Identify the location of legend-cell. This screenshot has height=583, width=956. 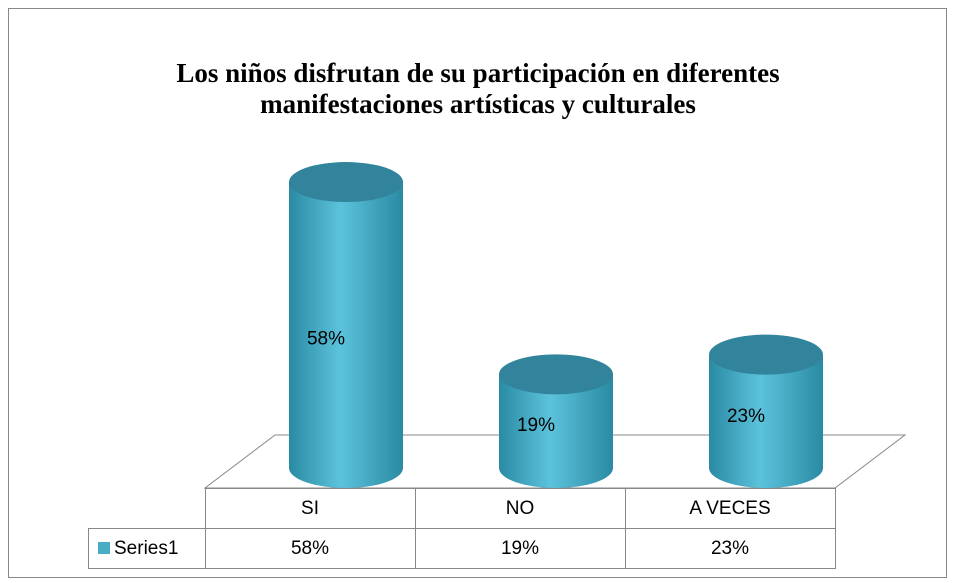
(147, 548).